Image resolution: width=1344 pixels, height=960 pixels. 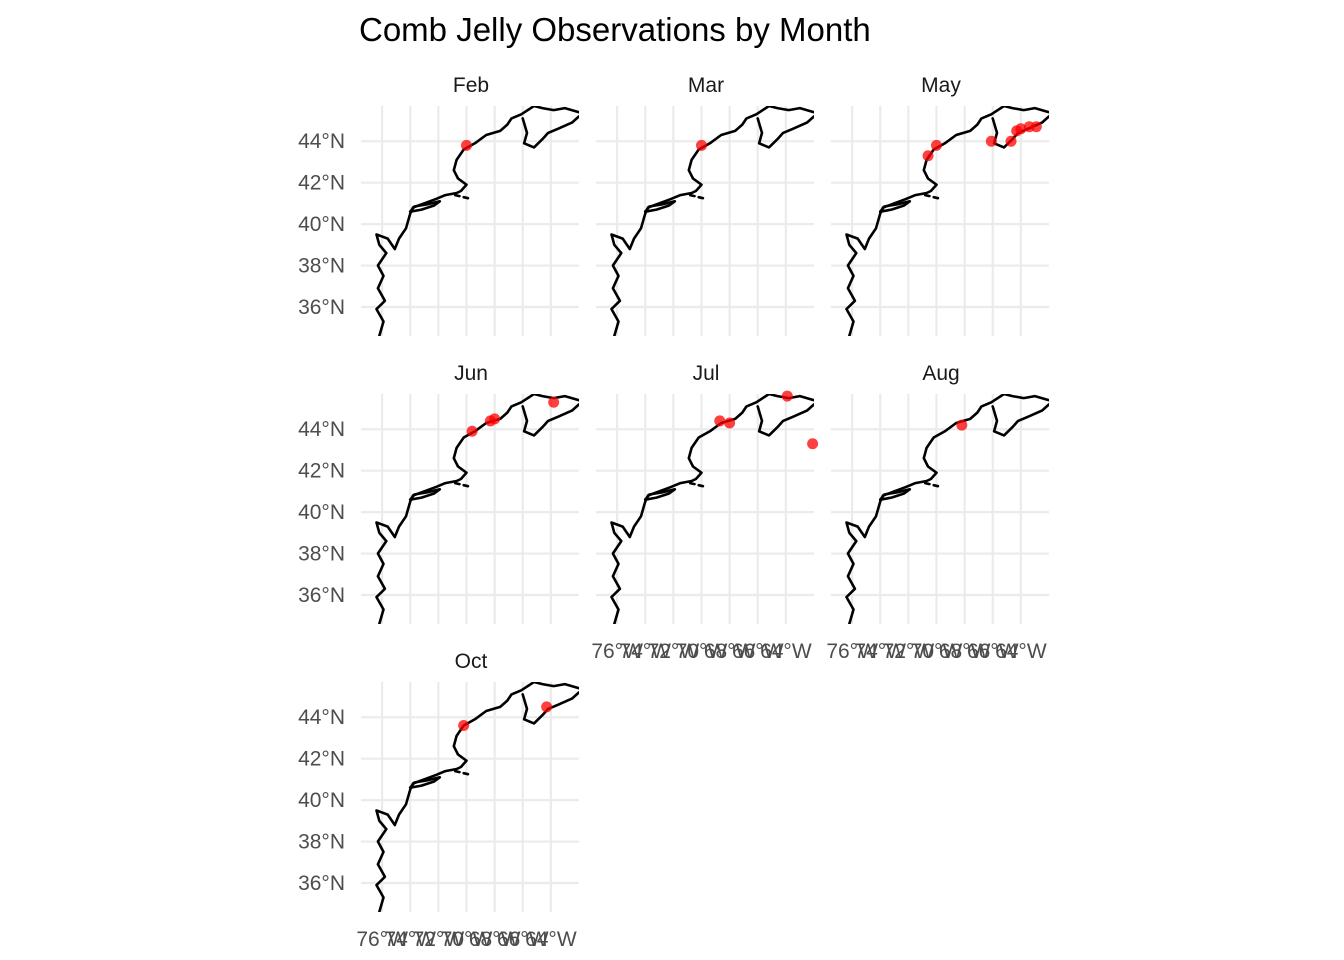 I want to click on map-panel-jul: Jul 76°W74°W72°W70°W68°W66°W64°W, so click(x=705, y=512).